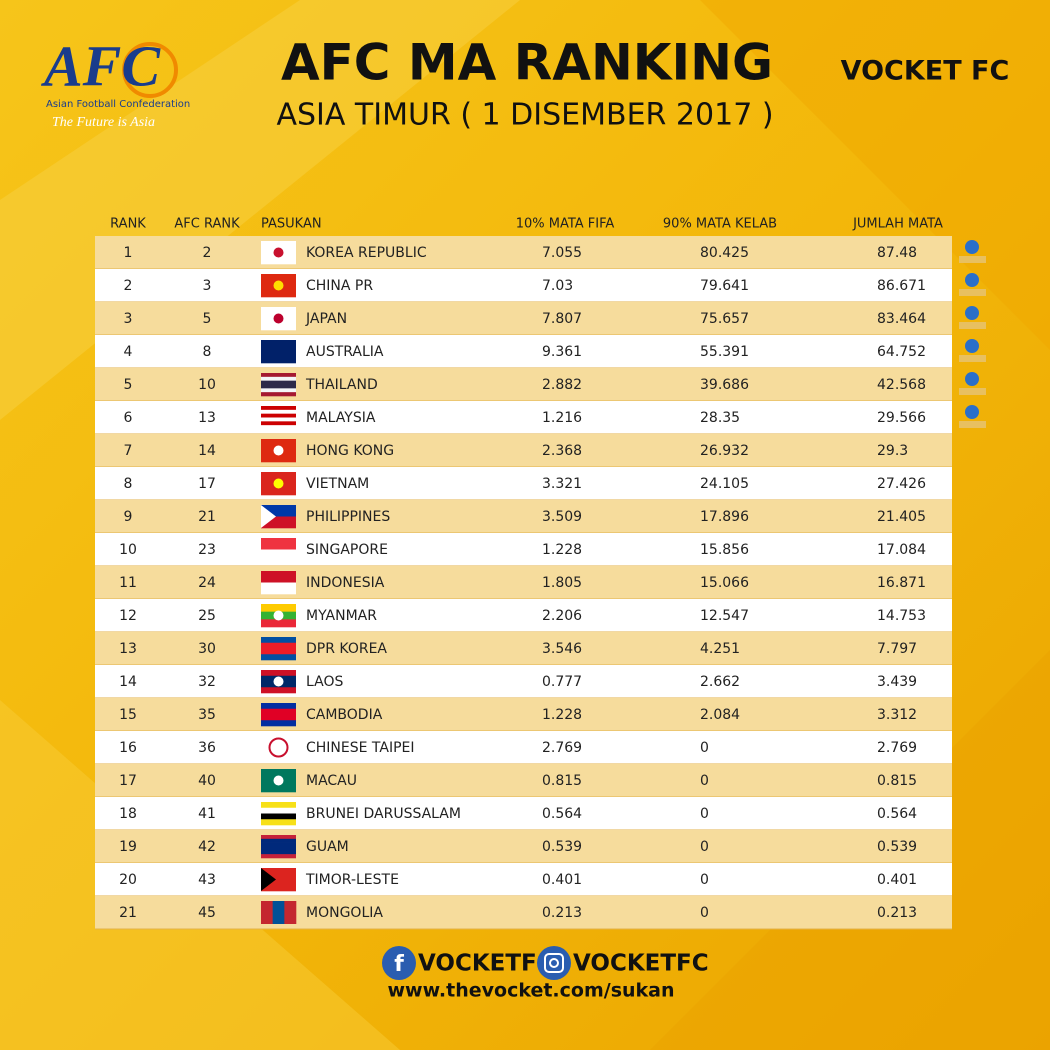 The image size is (1050, 1054). I want to click on cell: MONGOLIA, so click(344, 913).